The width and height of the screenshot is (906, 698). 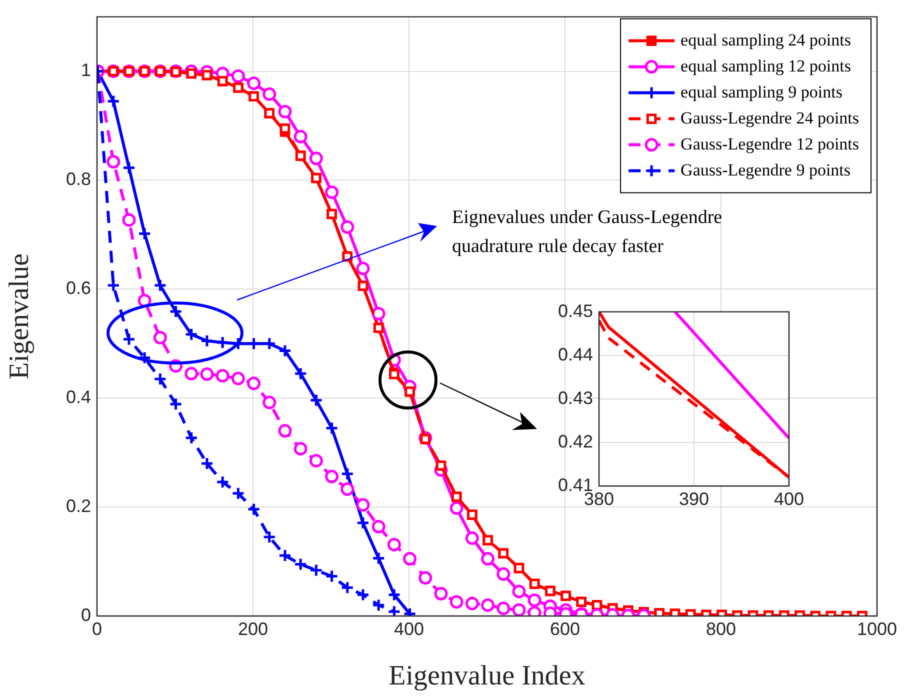 I want to click on x-axis-title: Eigenvalue Index, so click(x=487, y=676).